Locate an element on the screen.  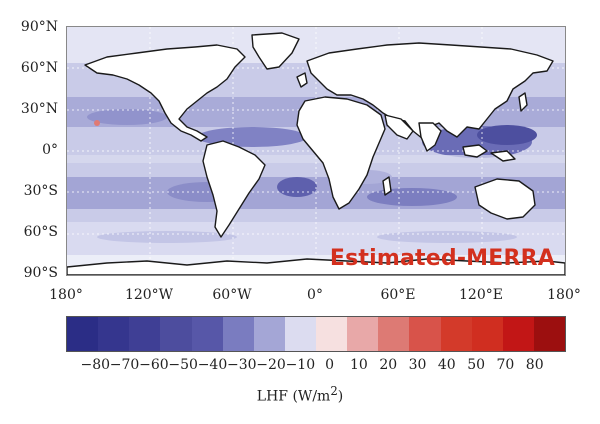
lon-label: 120°E is located at coordinates (481, 295).